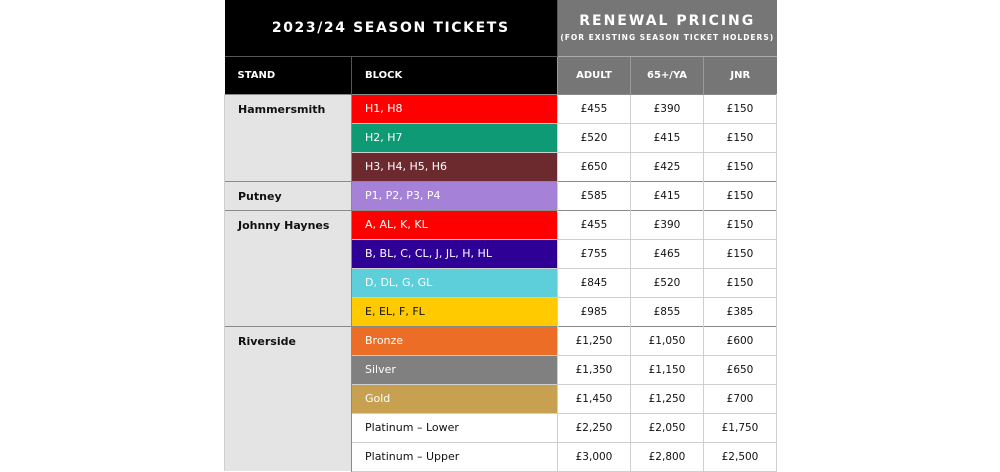 The width and height of the screenshot is (1000, 472). Describe the element at coordinates (739, 74) in the screenshot. I see `column-header-junior: JNR` at that location.